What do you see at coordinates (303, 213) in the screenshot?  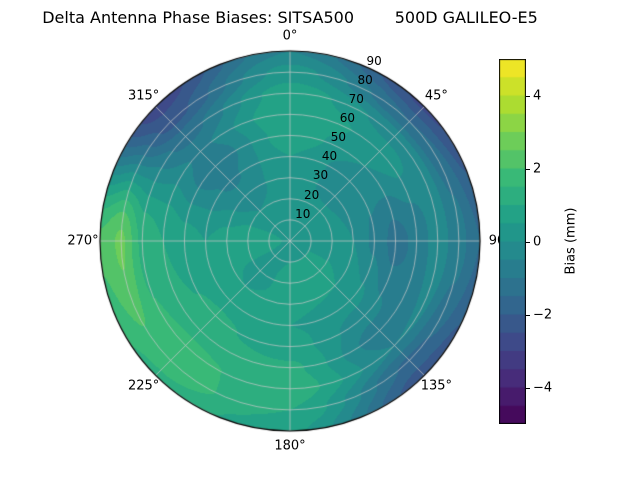 I see `radial-tick-label: 10` at bounding box center [303, 213].